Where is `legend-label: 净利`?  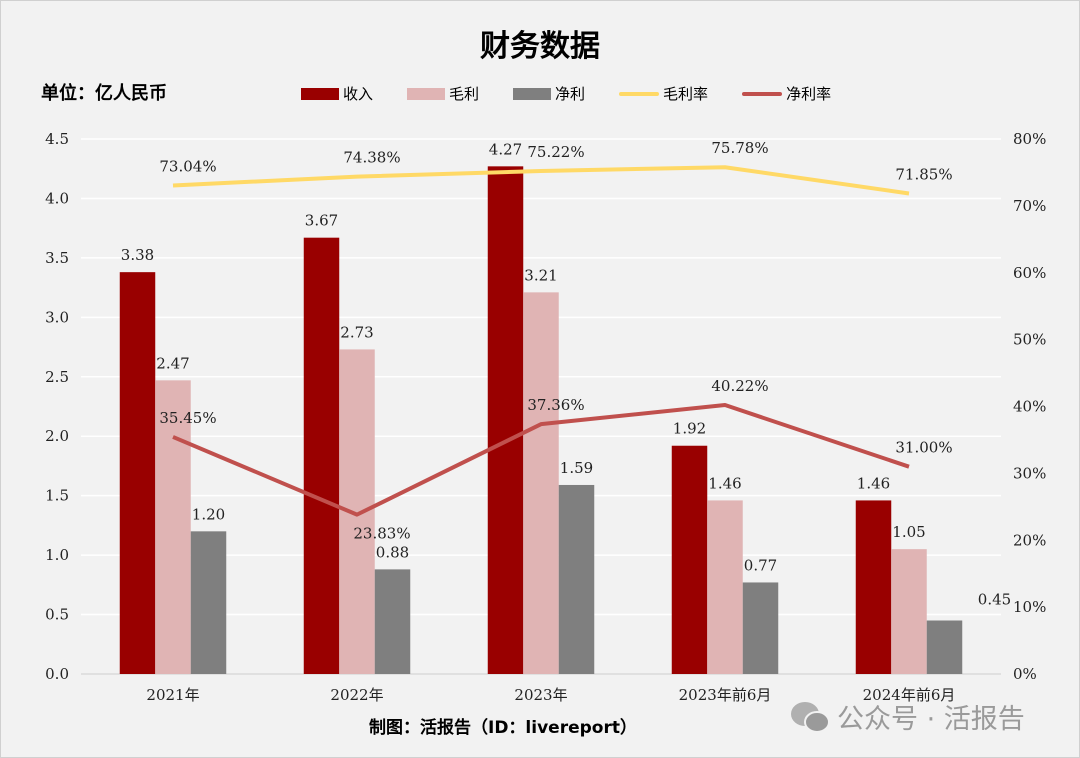 legend-label: 净利 is located at coordinates (570, 94).